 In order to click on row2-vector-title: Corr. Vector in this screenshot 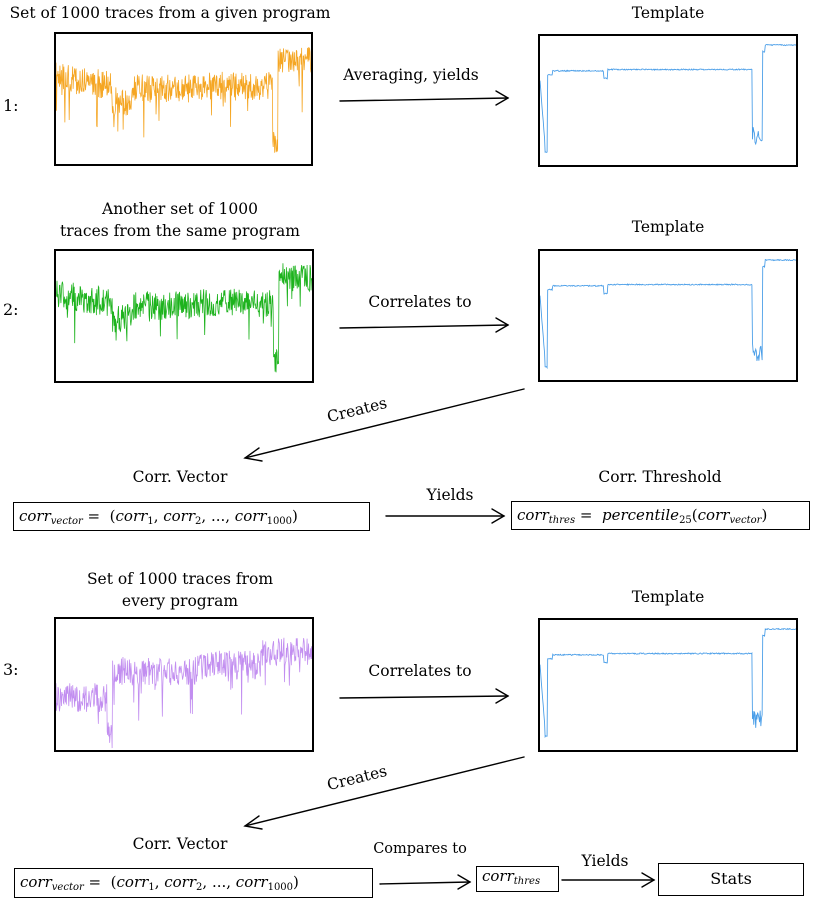, I will do `click(180, 477)`.